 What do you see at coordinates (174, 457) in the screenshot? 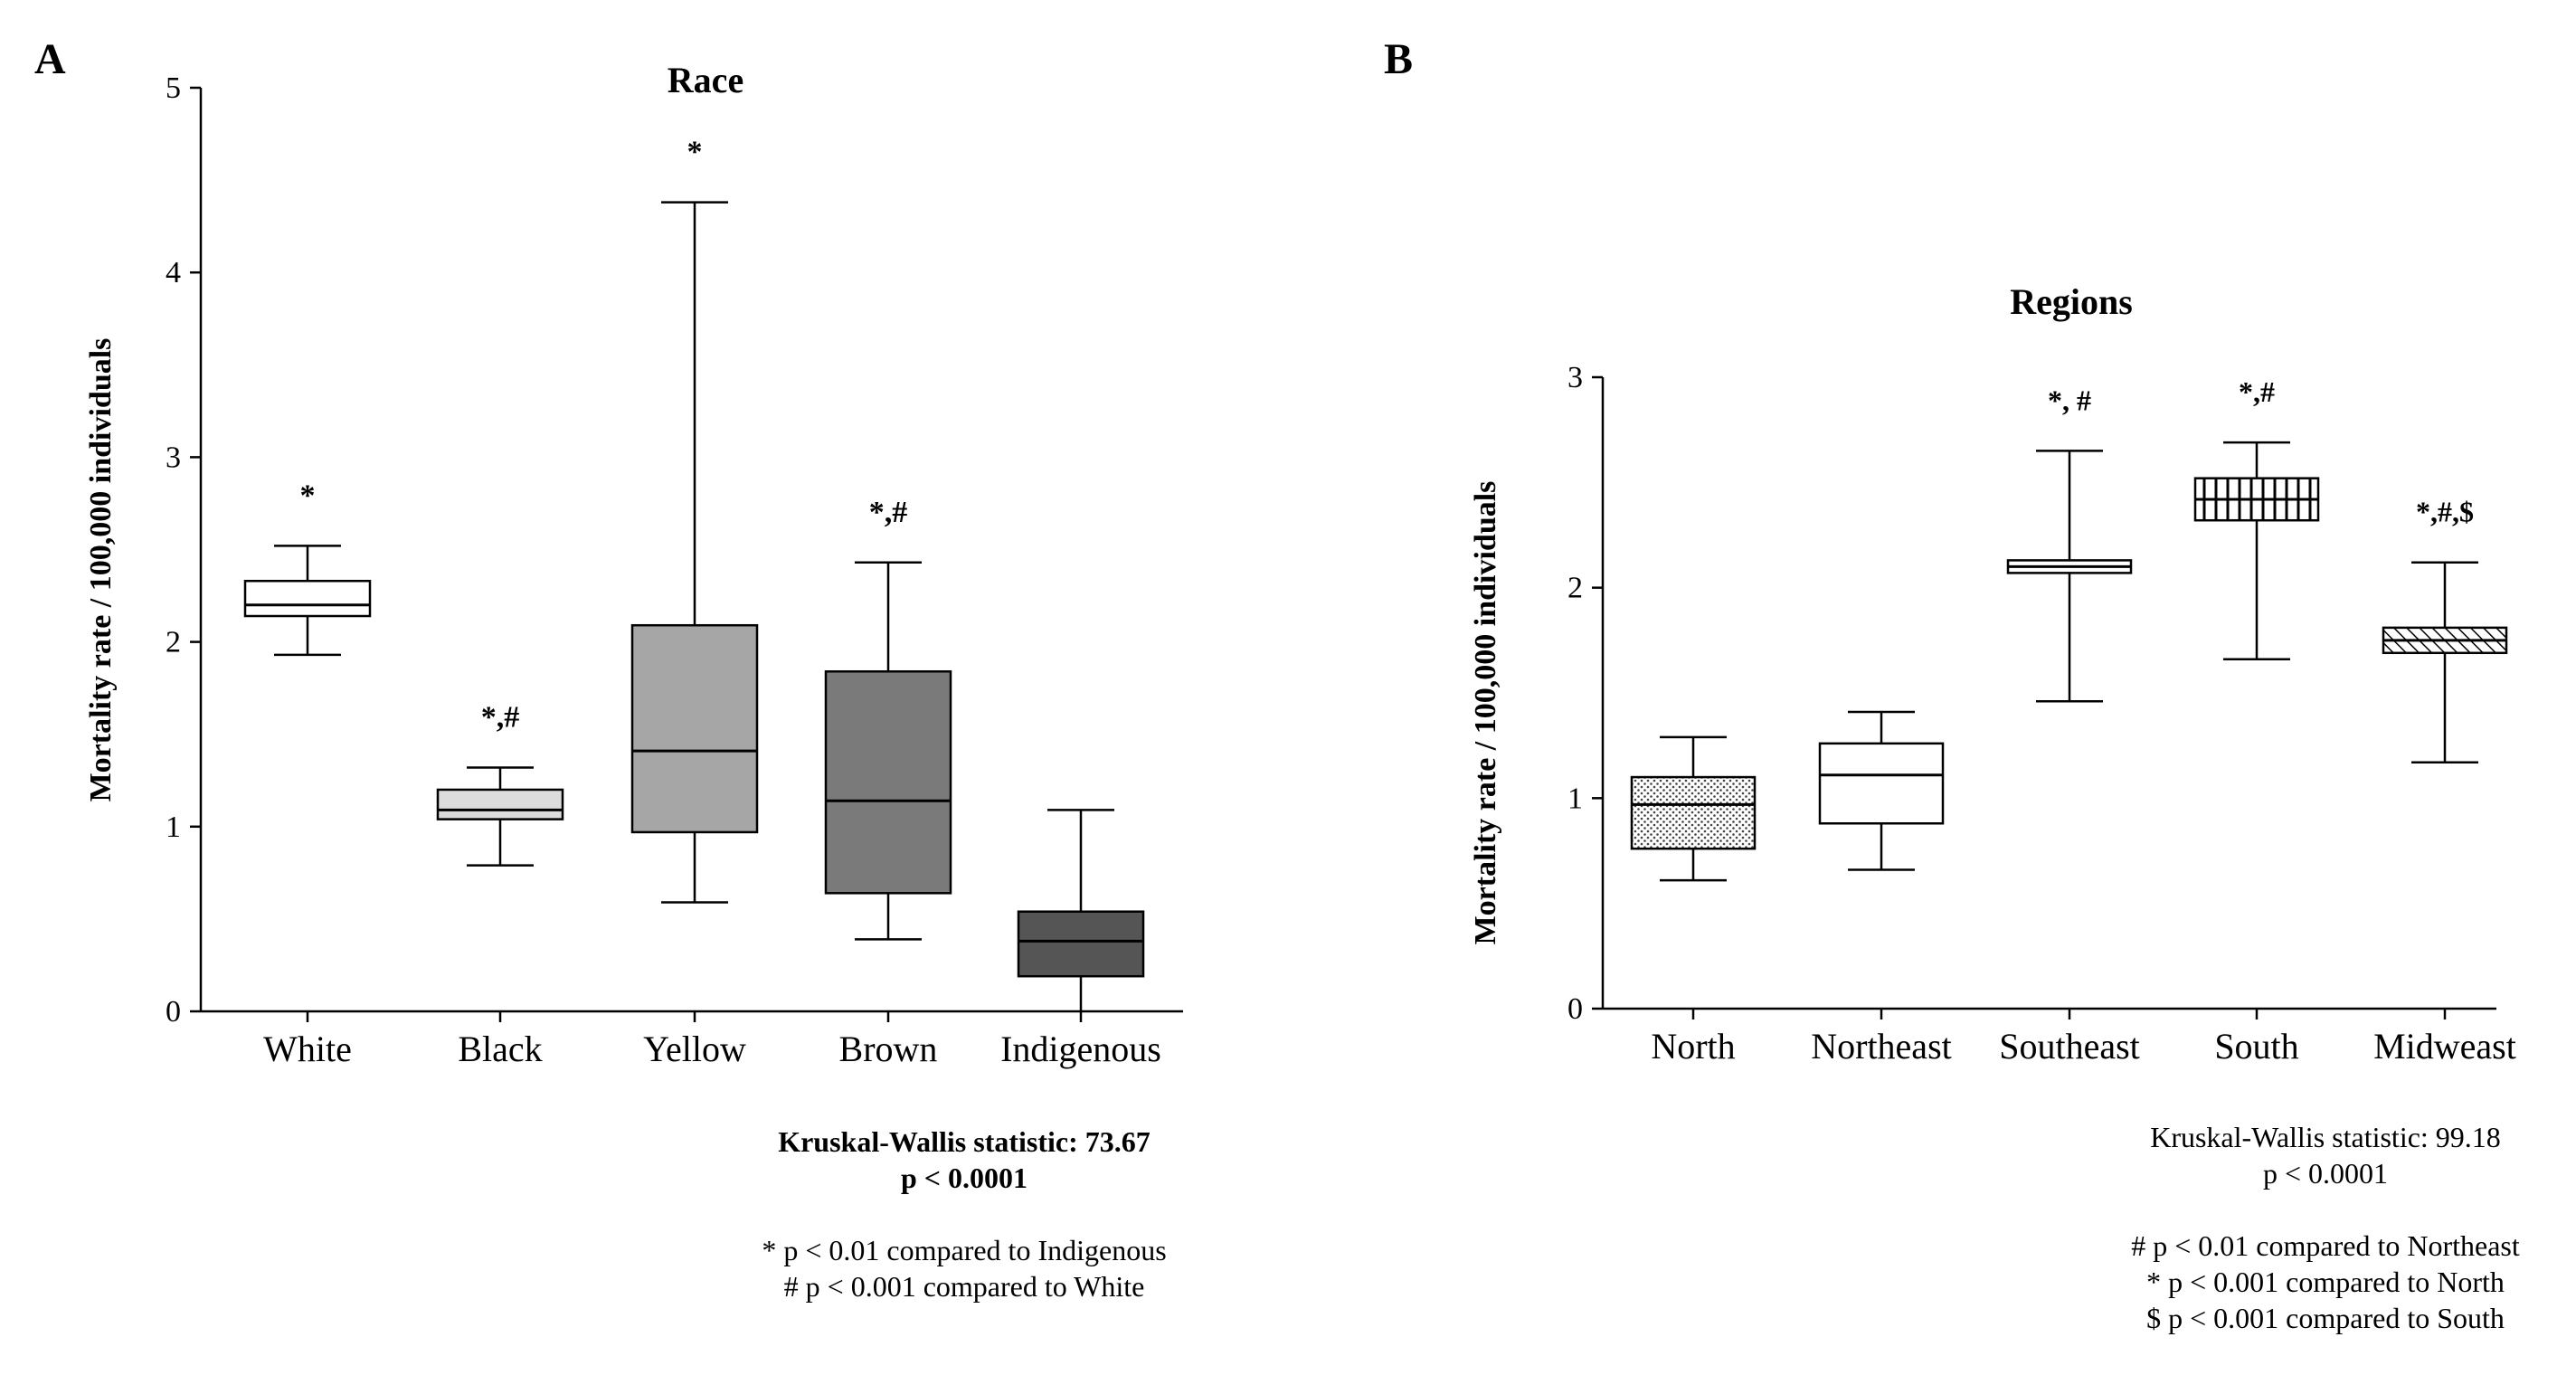
I see `panel-a-y-tick-label: 3` at bounding box center [174, 457].